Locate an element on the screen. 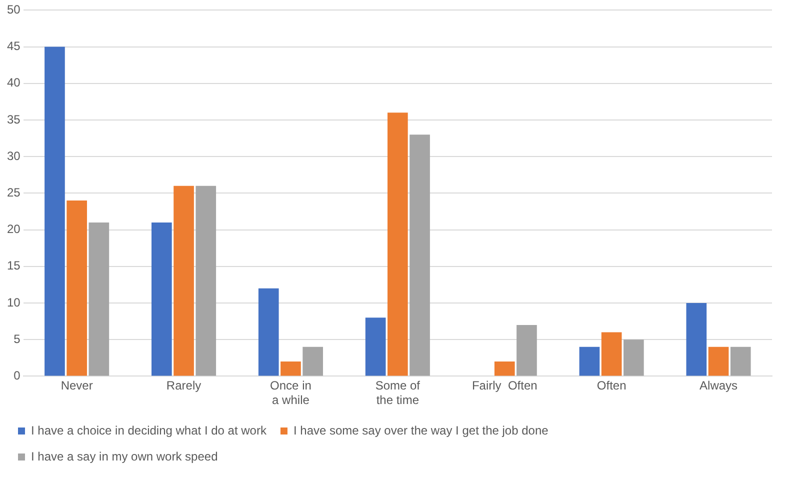  y-tick-label: 25 is located at coordinates (13, 193).